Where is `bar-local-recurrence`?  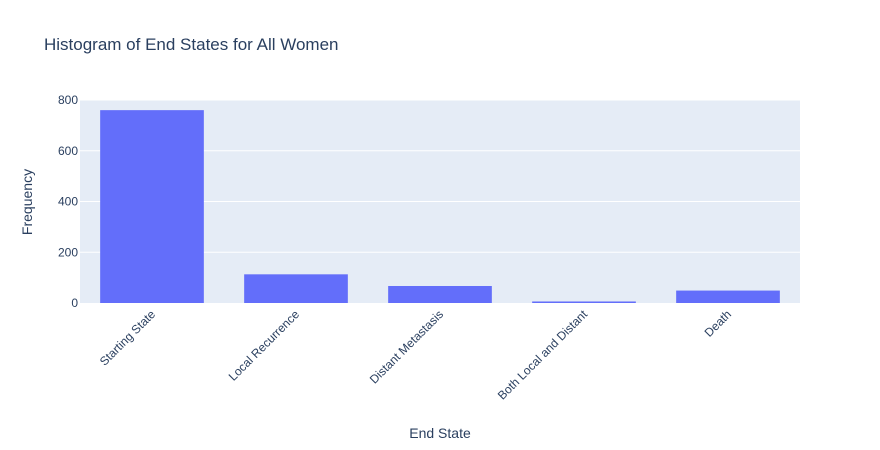
bar-local-recurrence is located at coordinates (296, 288).